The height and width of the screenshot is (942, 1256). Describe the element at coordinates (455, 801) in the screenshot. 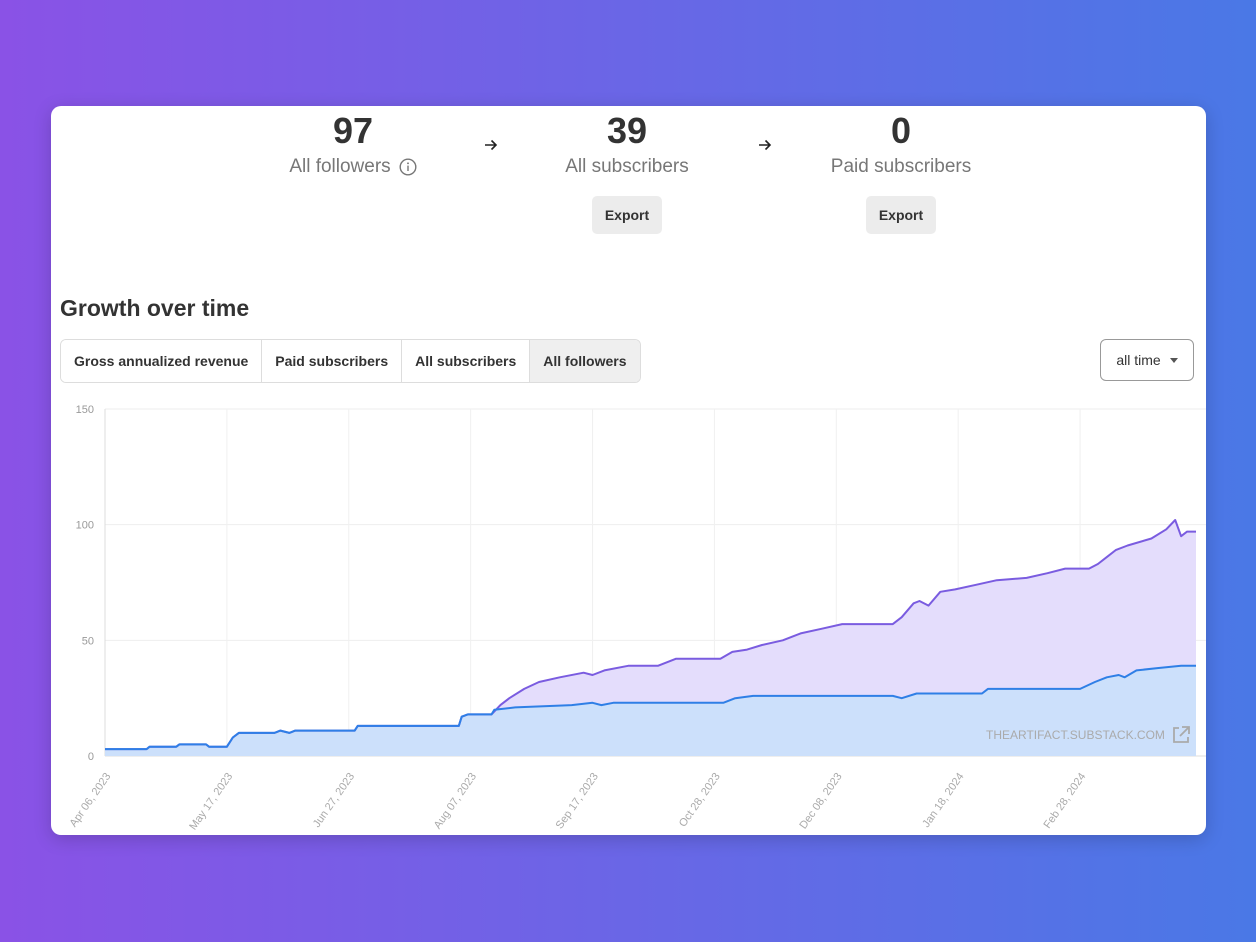

I see `x-tick-label: Aug 07, 2023` at that location.